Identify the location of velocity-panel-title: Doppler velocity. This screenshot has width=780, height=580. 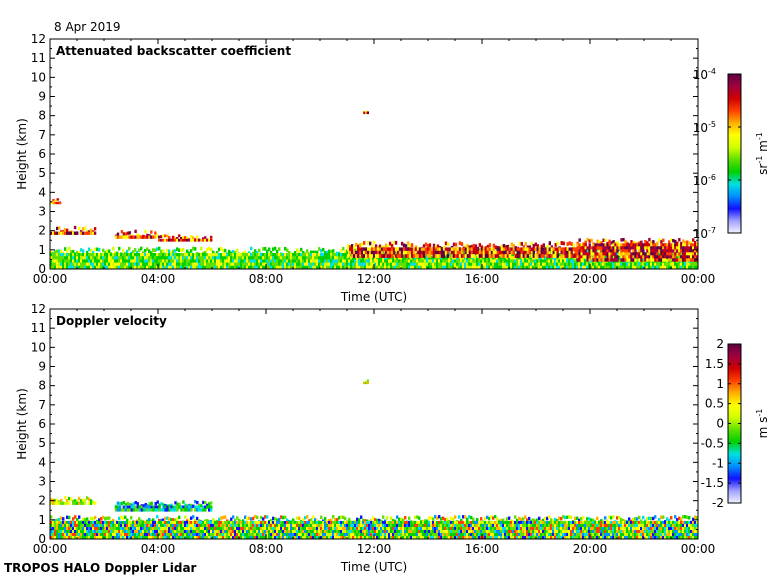
(111, 321).